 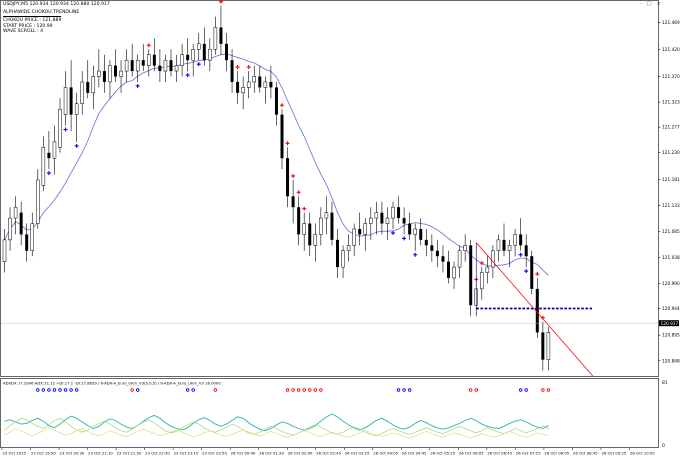 I want to click on price-tick-label: 121.323, so click(x=671, y=103).